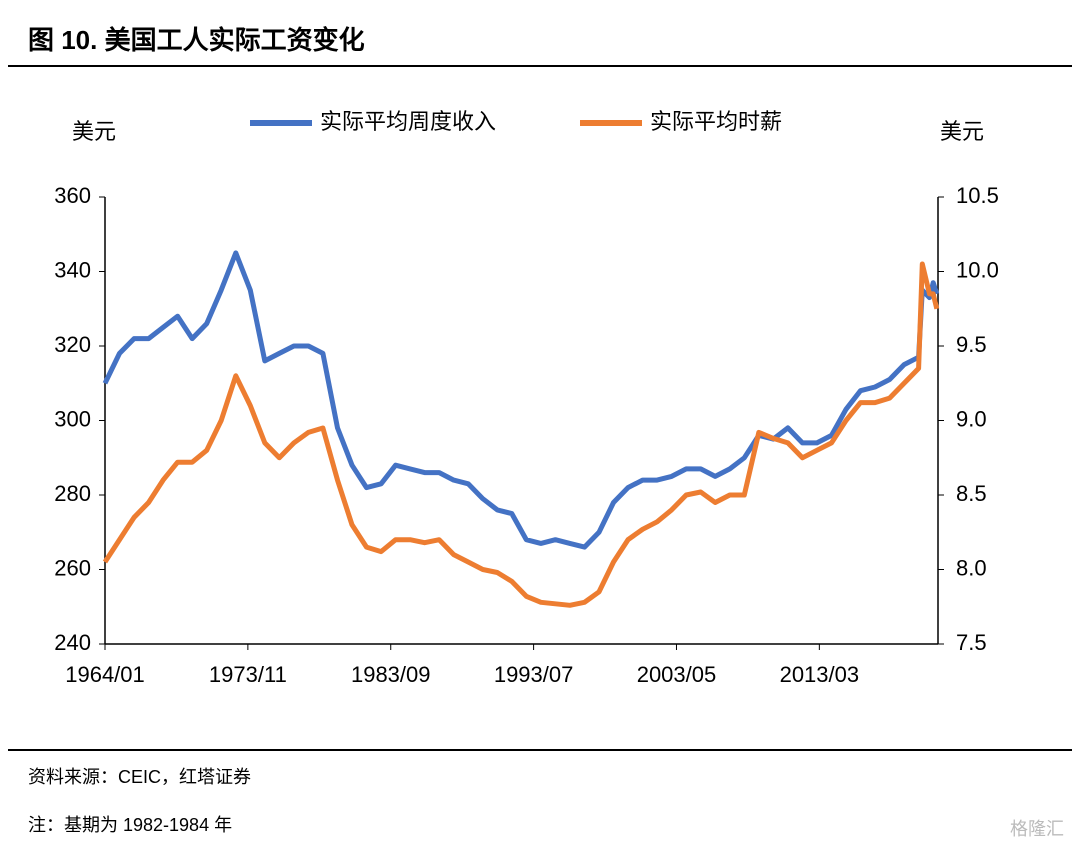  What do you see at coordinates (72, 269) in the screenshot?
I see `y-tick-label: 340` at bounding box center [72, 269].